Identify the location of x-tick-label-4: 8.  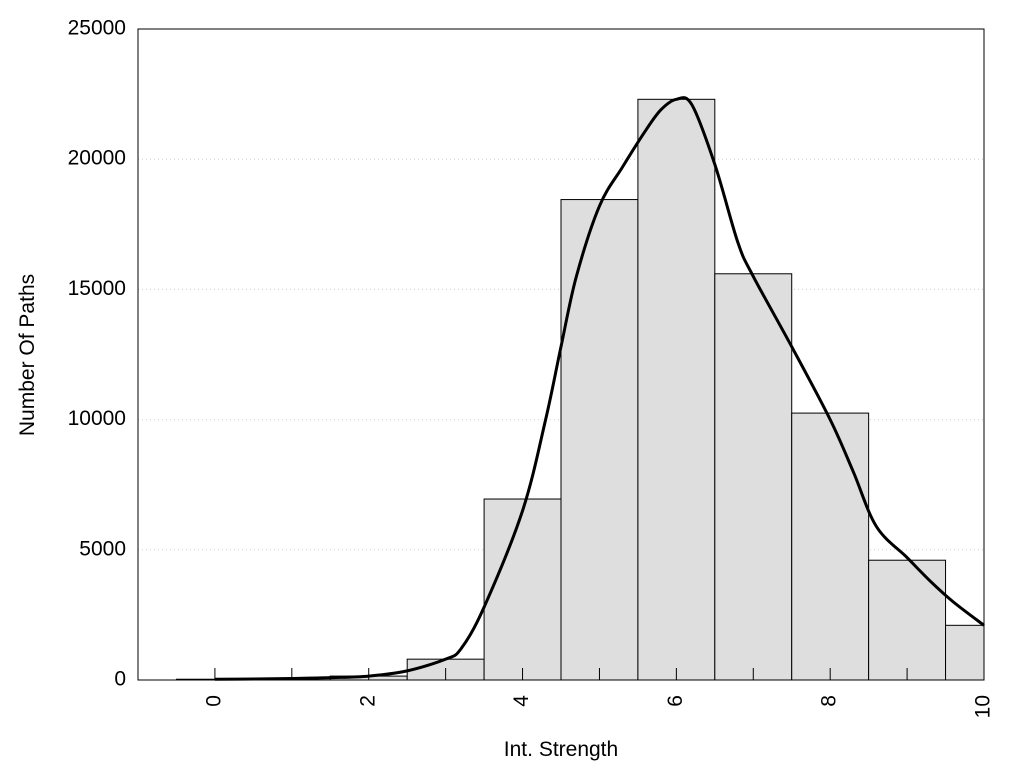
(829, 701).